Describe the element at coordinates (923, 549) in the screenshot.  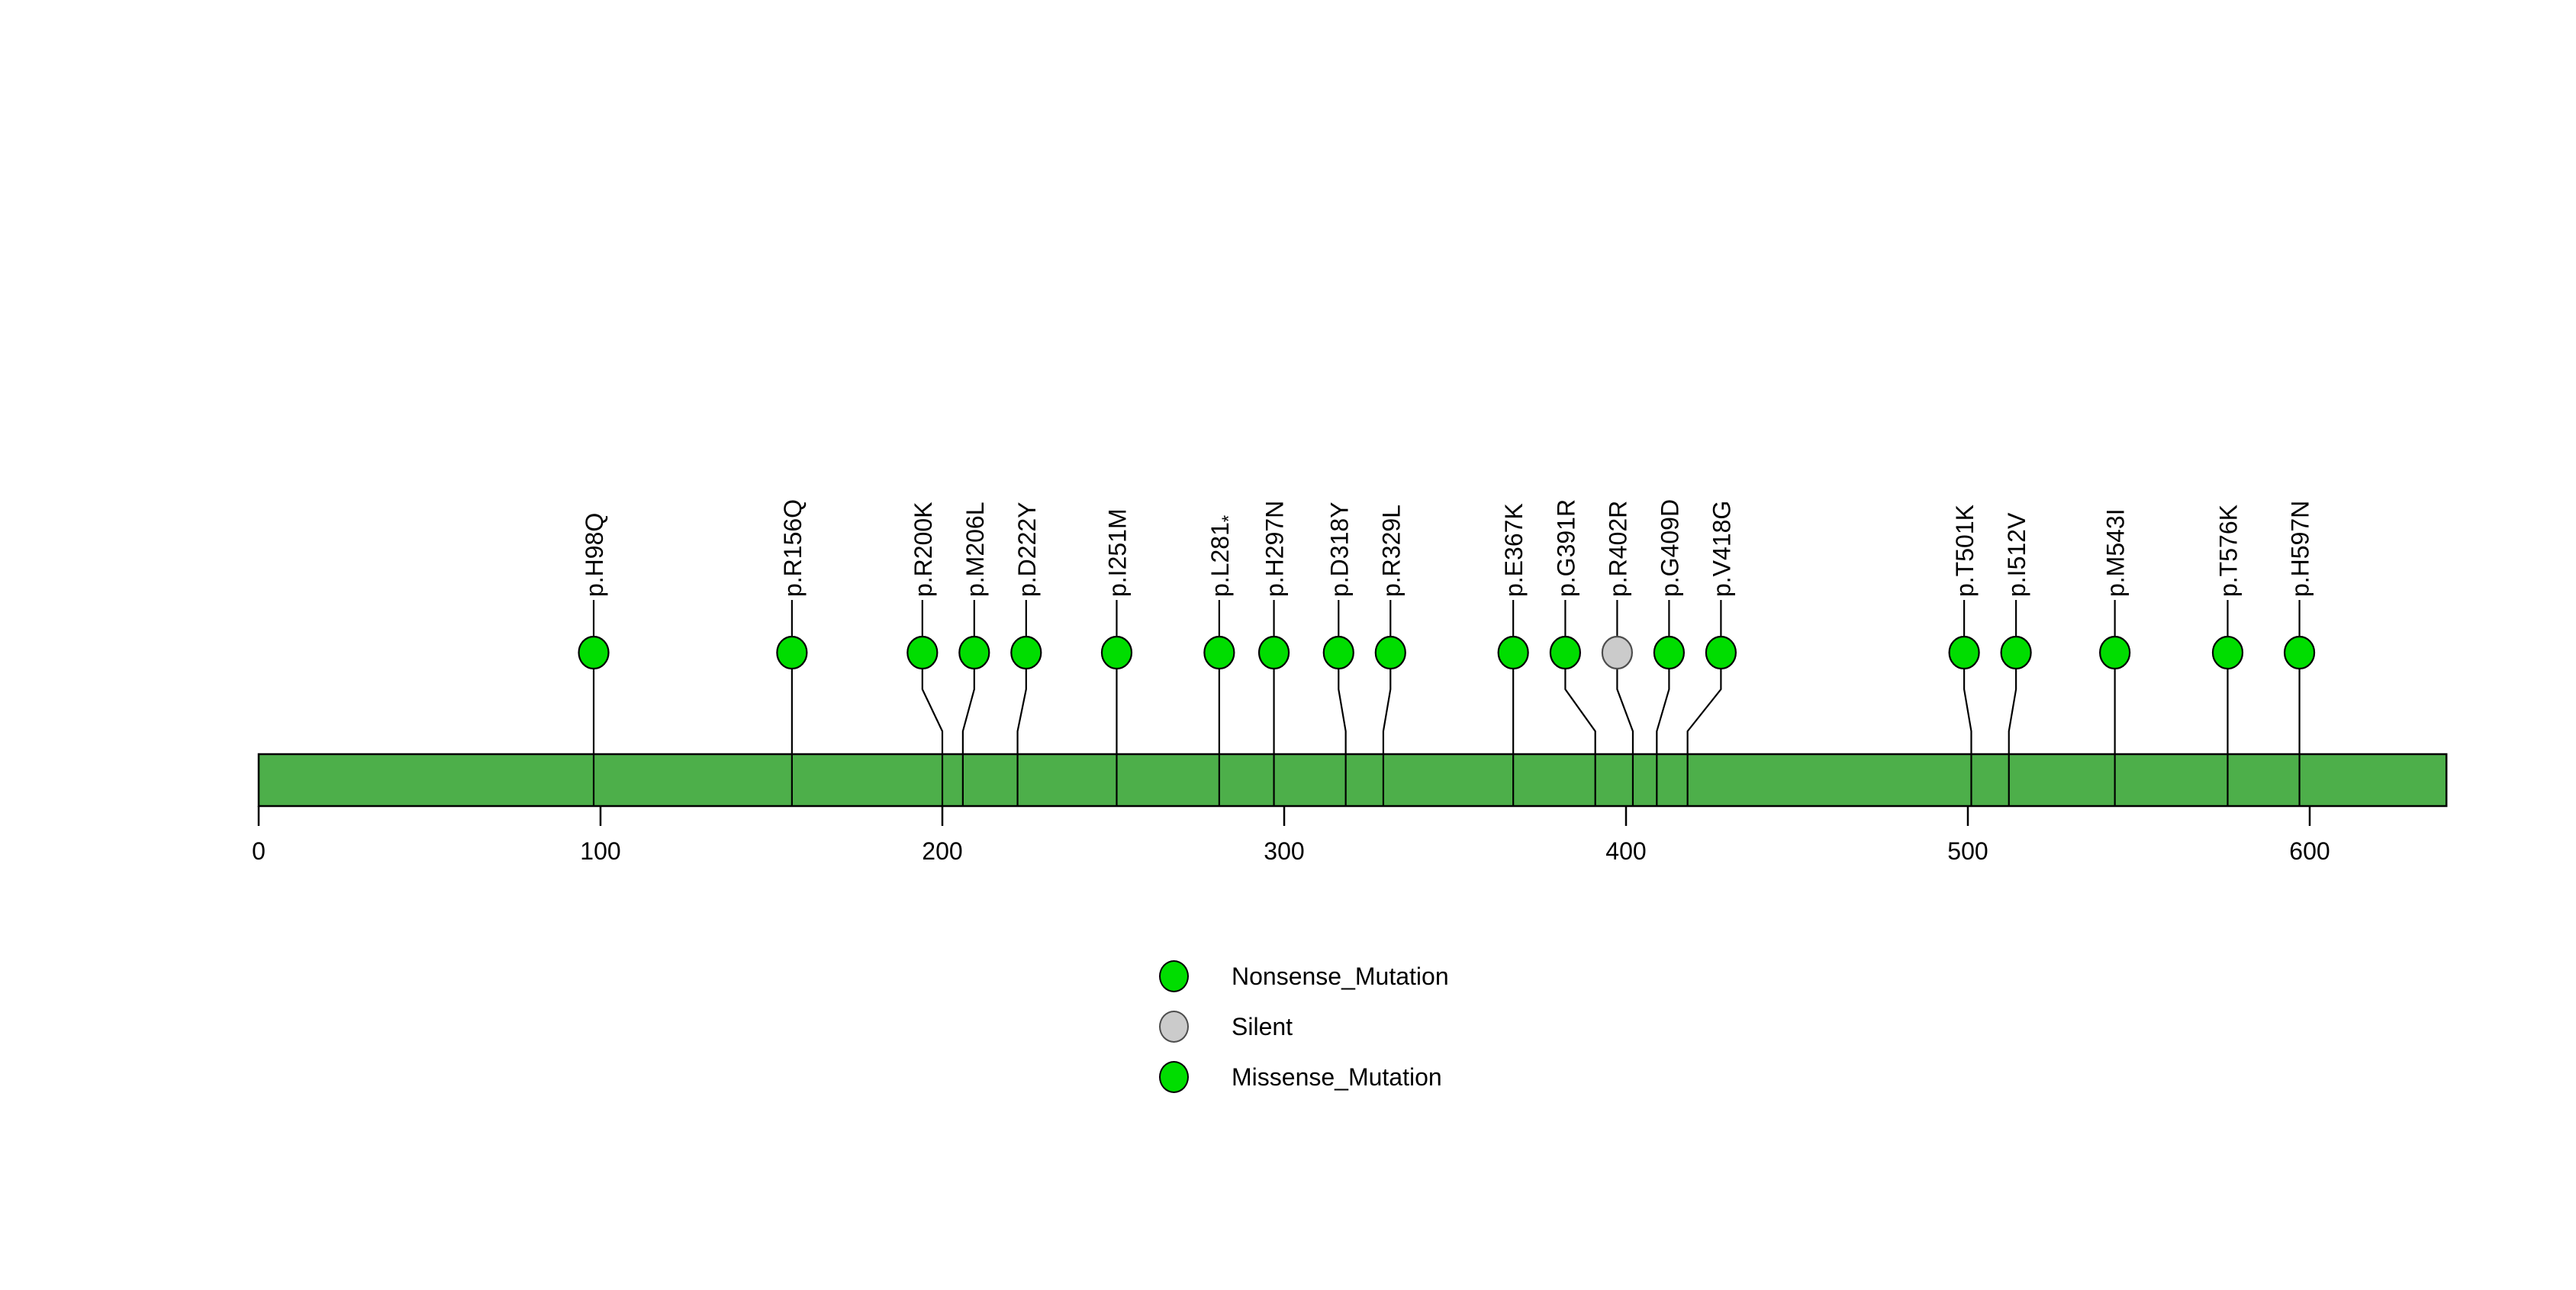
I see `mutation-label: p.R200K` at that location.